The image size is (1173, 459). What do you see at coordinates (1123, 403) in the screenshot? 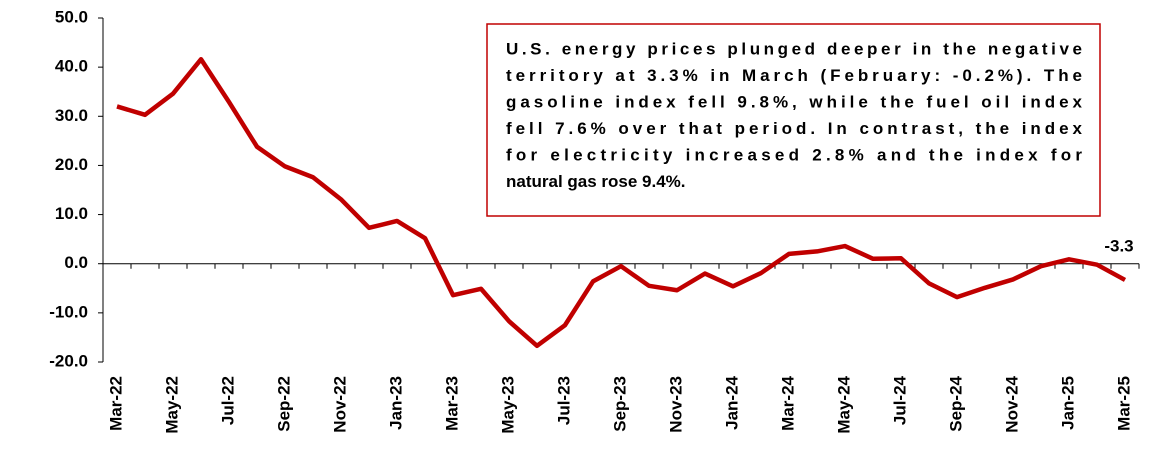
I see `x-tick-label: Mar-25` at bounding box center [1123, 403].